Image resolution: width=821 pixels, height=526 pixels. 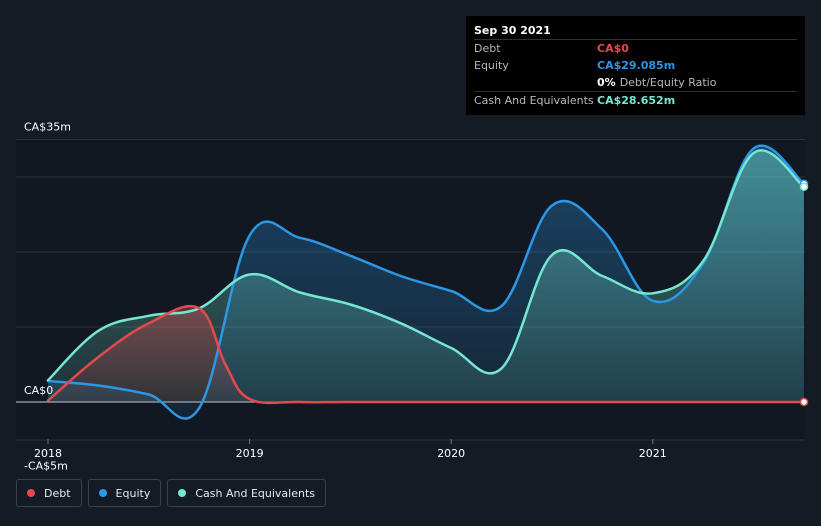 I want to click on tooltip-cash-value: CA$28.652m, so click(x=636, y=100).